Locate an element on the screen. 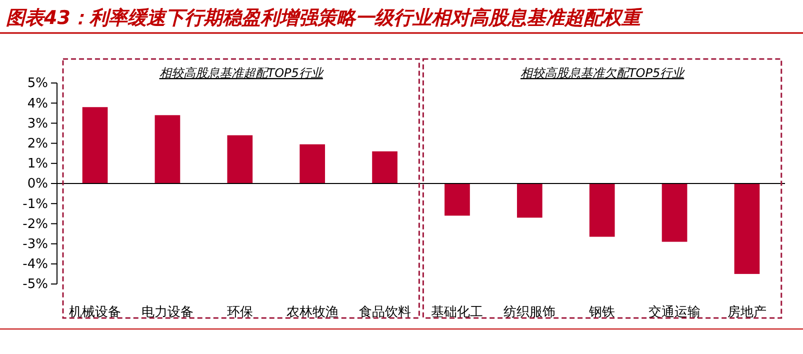  x-tick-label: 环保 is located at coordinates (239, 312).